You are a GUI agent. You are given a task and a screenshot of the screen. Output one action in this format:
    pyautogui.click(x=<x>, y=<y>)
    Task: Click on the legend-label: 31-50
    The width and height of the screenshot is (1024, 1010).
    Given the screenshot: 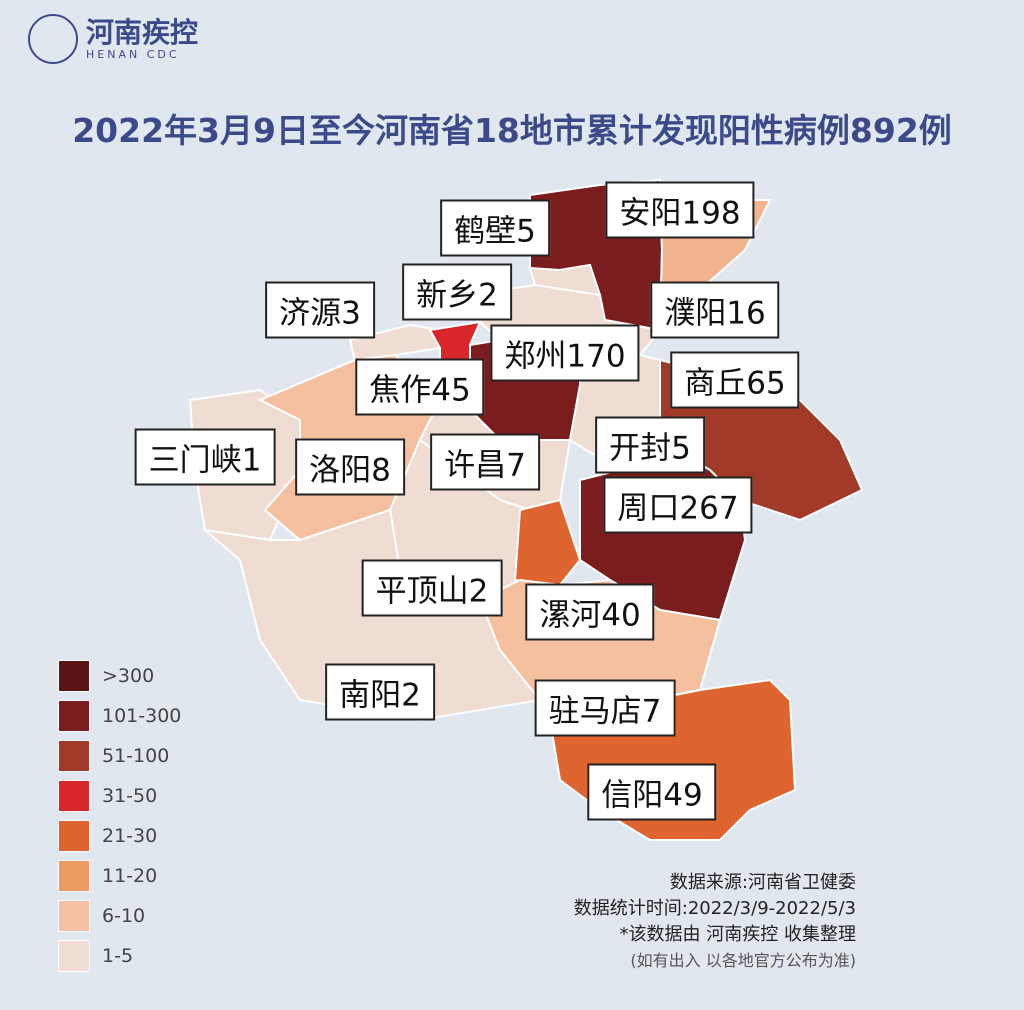 What is the action you would take?
    pyautogui.click(x=130, y=796)
    